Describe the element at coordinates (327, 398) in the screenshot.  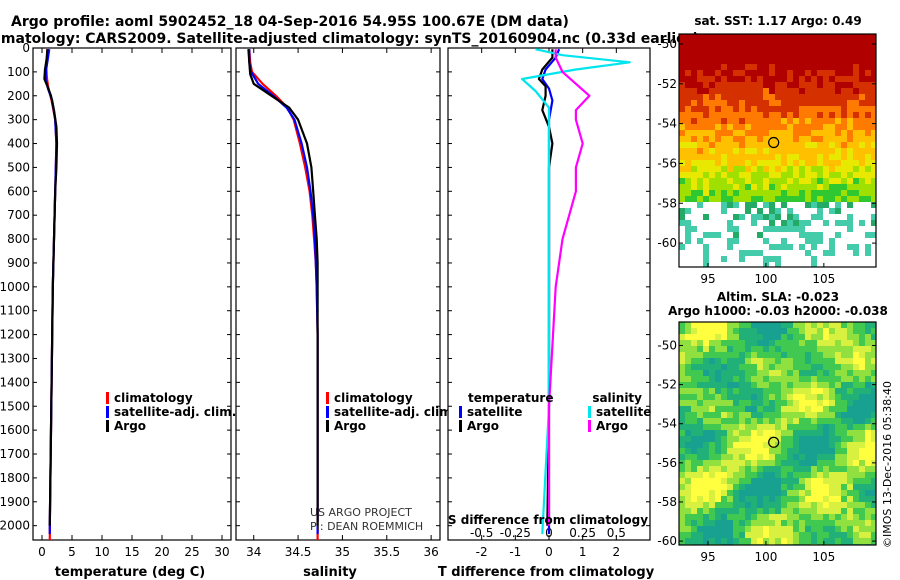
I see `sal-legend-swatch-climatology` at that location.